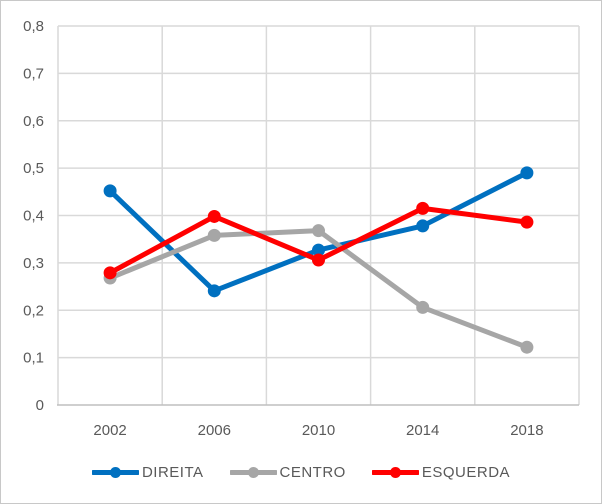  I want to click on data-point-esquerda-2002, so click(110, 273).